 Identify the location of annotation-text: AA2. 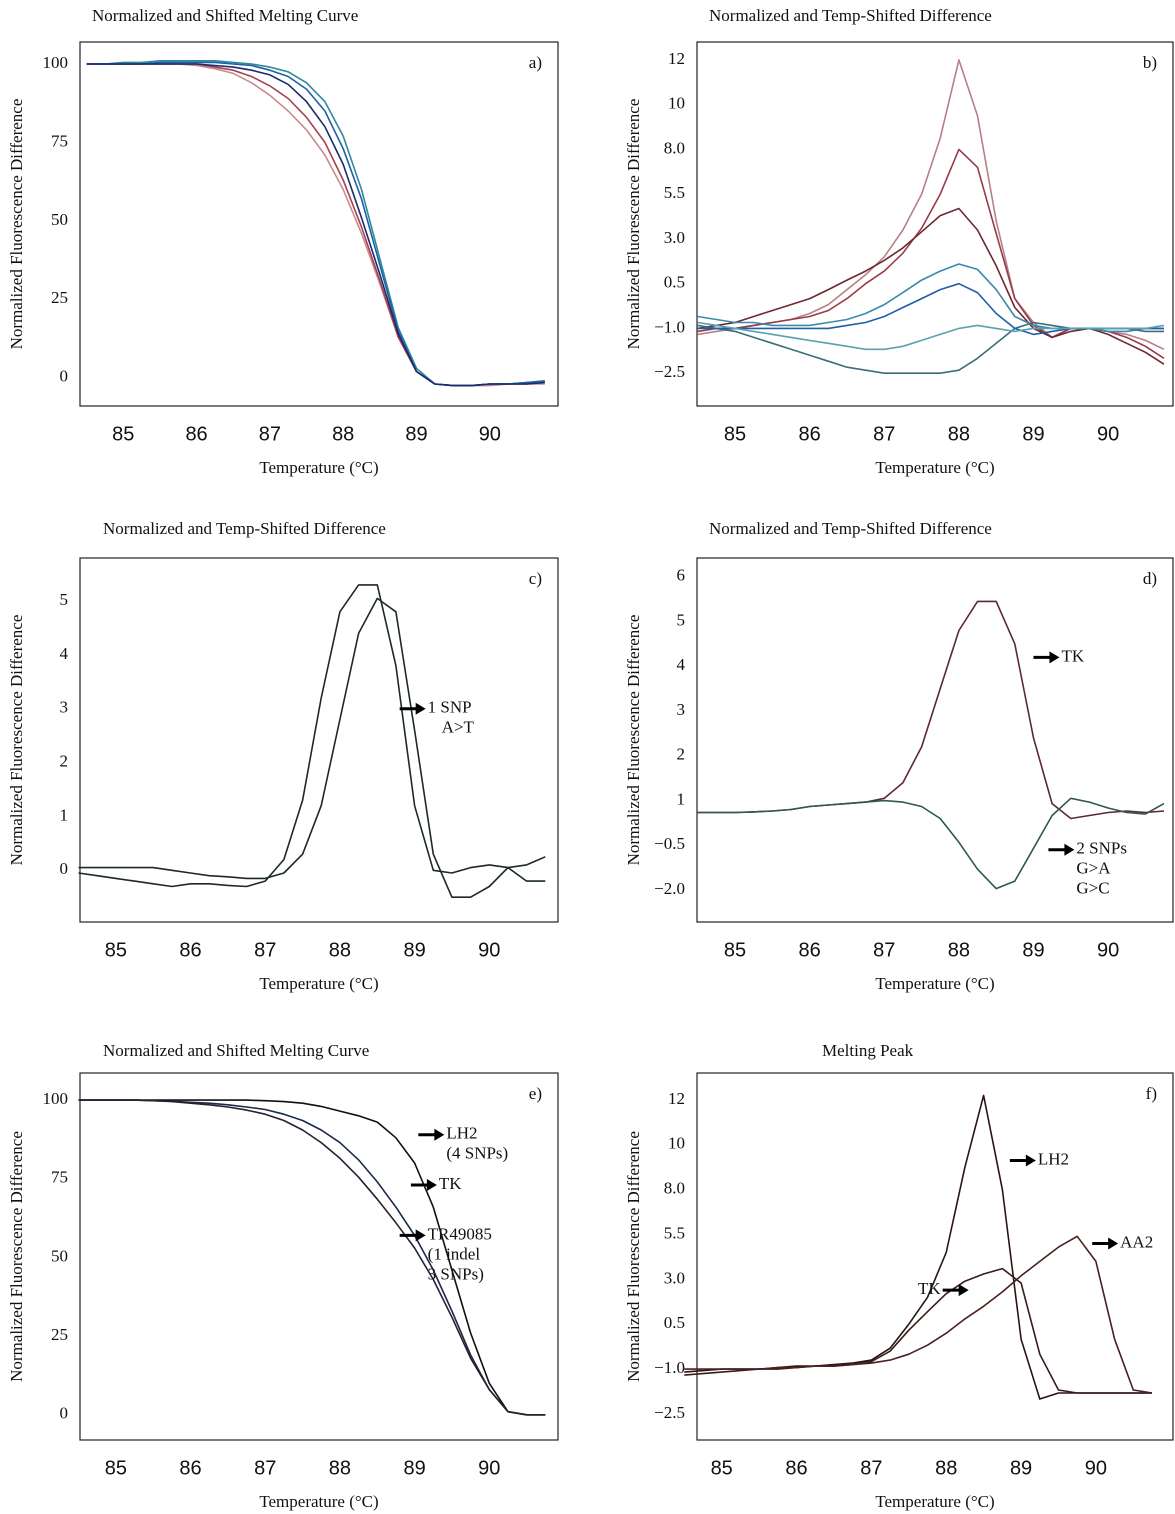
(1136, 1241).